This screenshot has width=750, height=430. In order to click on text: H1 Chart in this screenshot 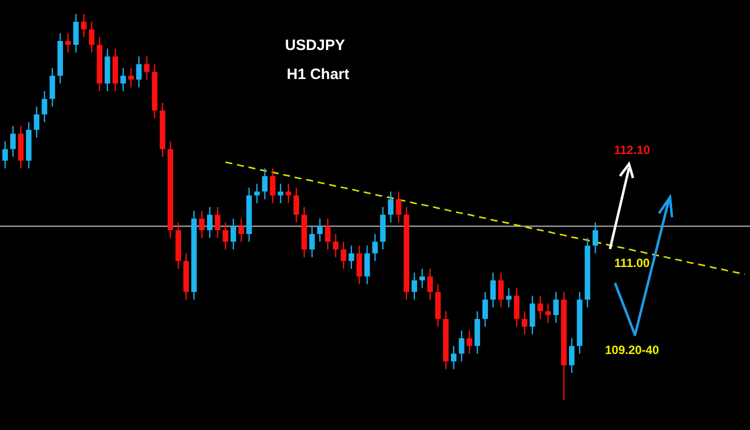, I will do `click(318, 74)`.